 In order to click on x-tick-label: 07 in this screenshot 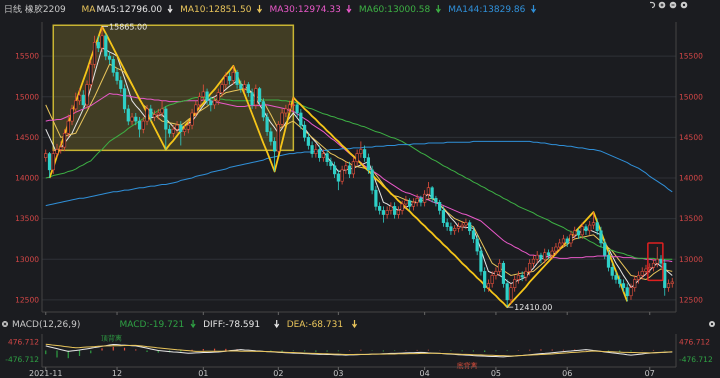, I will do `click(649, 373)`.